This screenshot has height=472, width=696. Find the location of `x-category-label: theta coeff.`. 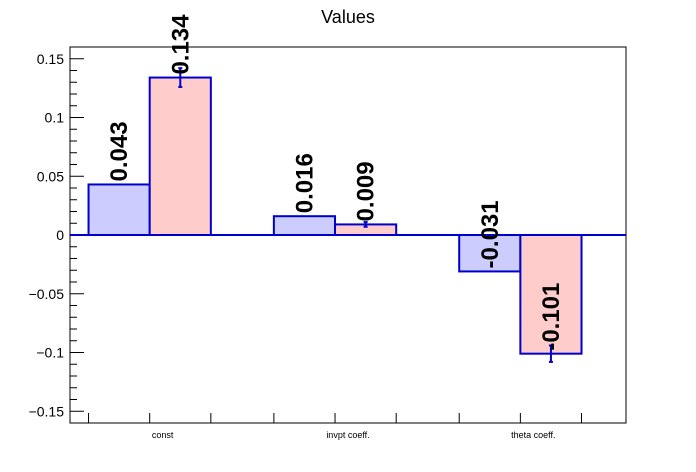

x-category-label: theta coeff. is located at coordinates (533, 435).